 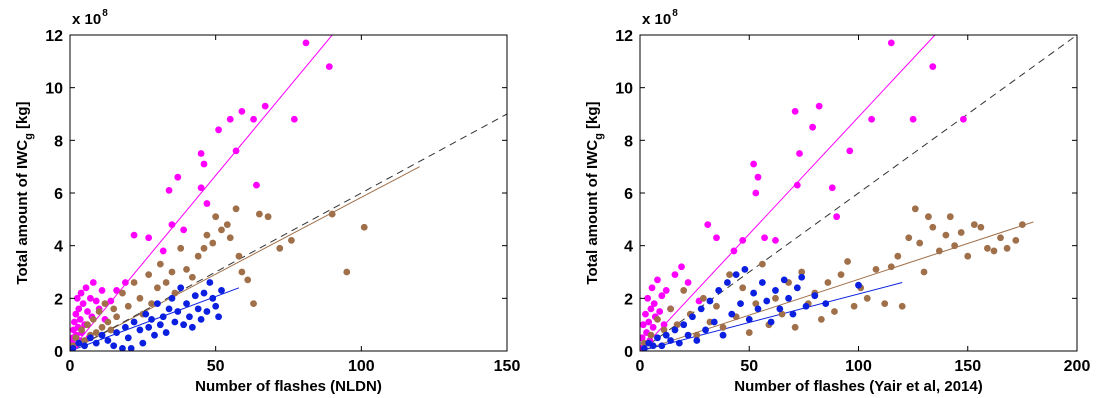 What do you see at coordinates (219, 277) in the screenshot?
I see `series-brown` at bounding box center [219, 277].